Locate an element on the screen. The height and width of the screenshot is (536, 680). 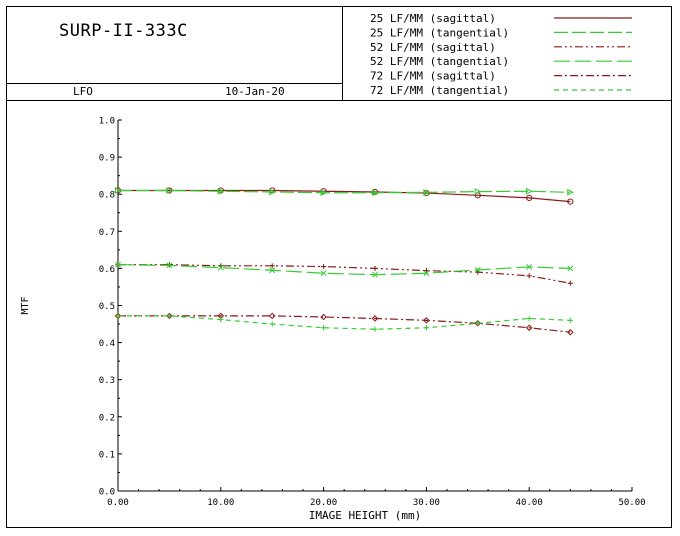
legend-label: 25 LF/MM (tangential) is located at coordinates (439, 32).